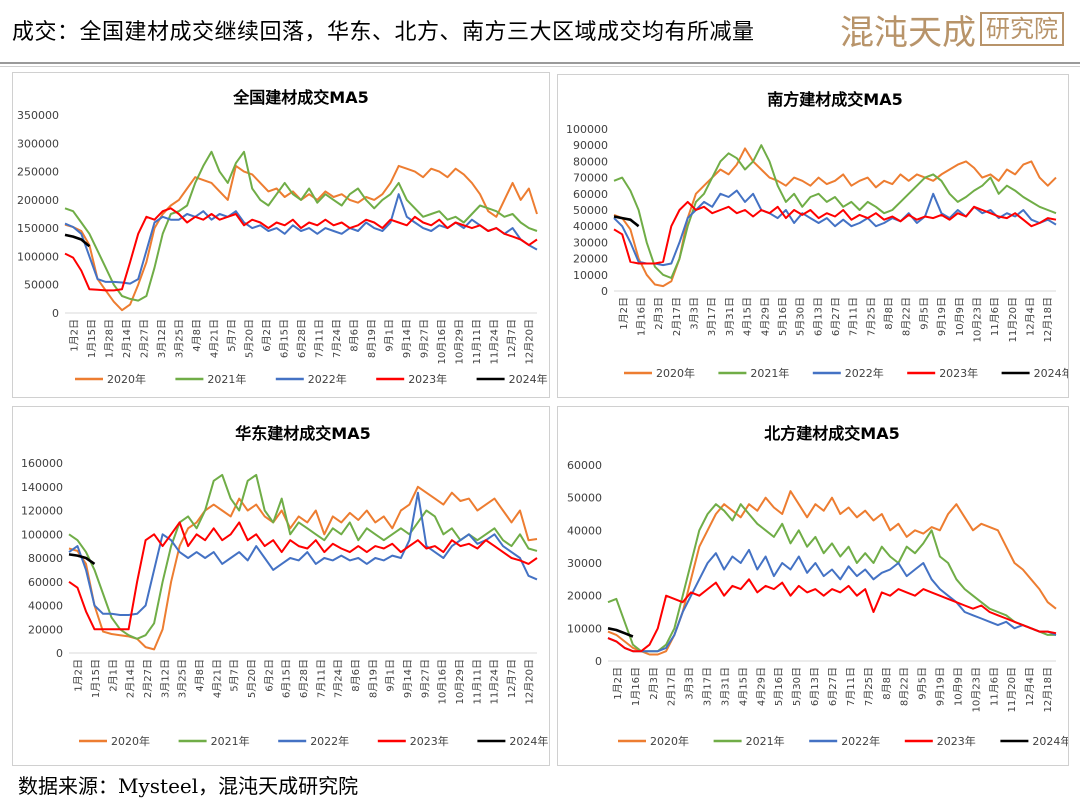 The image size is (1080, 810). What do you see at coordinates (460, 681) in the screenshot?
I see `x-tick-label: 10月29日` at bounding box center [460, 681].